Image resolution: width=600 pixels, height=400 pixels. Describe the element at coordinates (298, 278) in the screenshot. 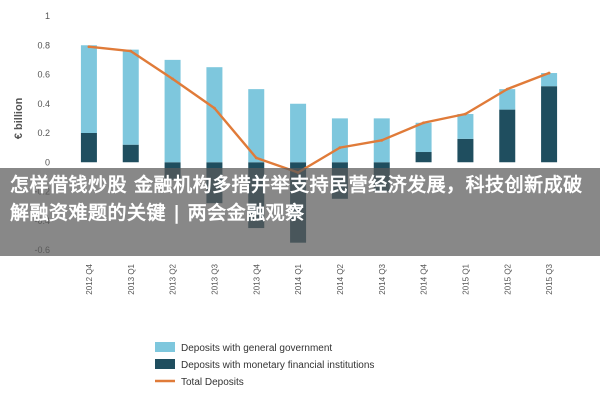

I see `x-tick-label: 2014 Q1` at that location.